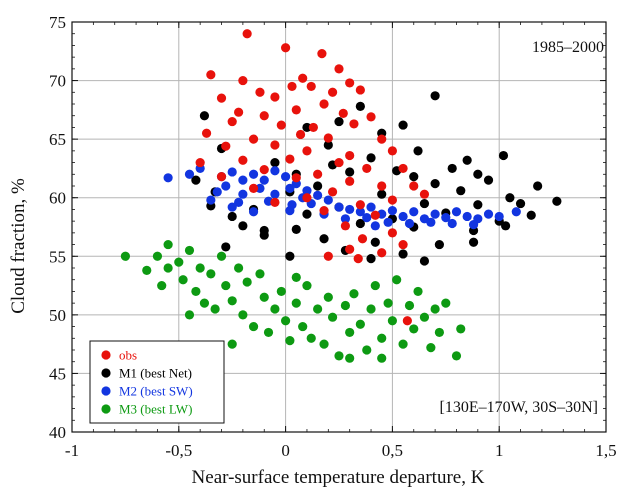  I want to click on y-tick-label: 45, so click(57, 373).